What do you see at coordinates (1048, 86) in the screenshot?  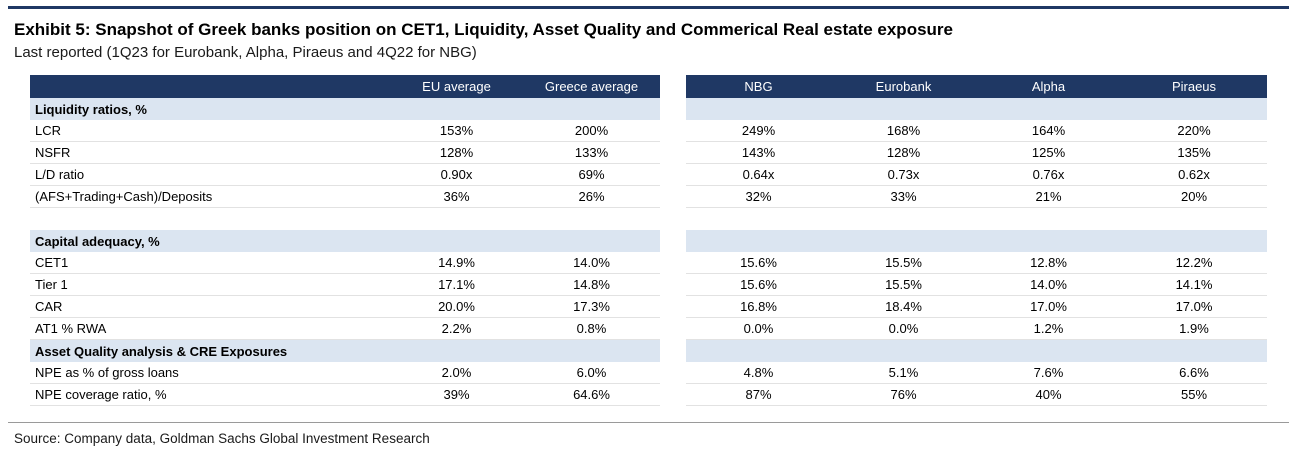 I see `header-alpha: Alpha` at bounding box center [1048, 86].